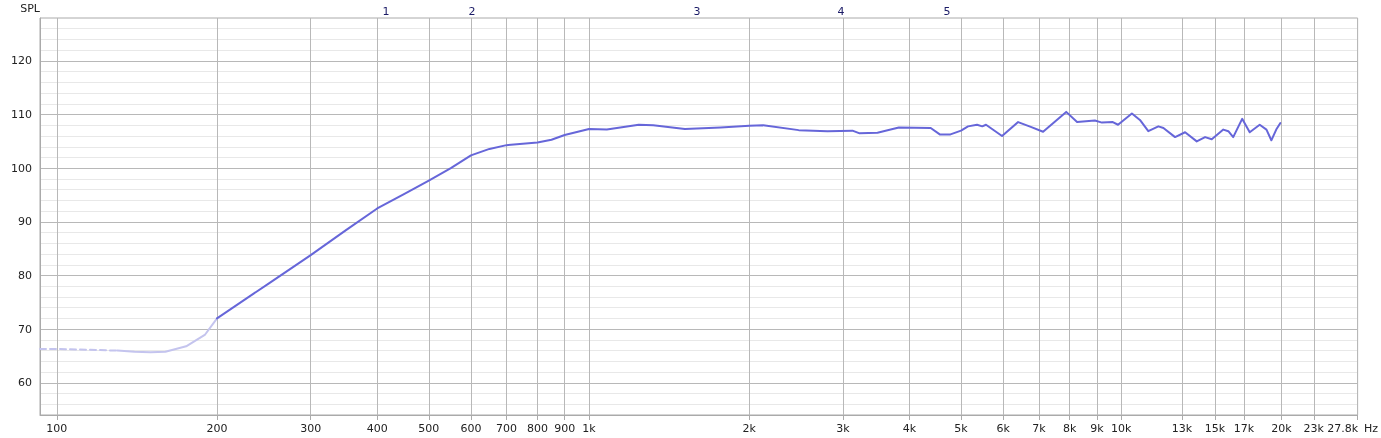 This screenshot has height=438, width=1381. Describe the element at coordinates (377, 428) in the screenshot. I see `x-tick-label: 400` at that location.